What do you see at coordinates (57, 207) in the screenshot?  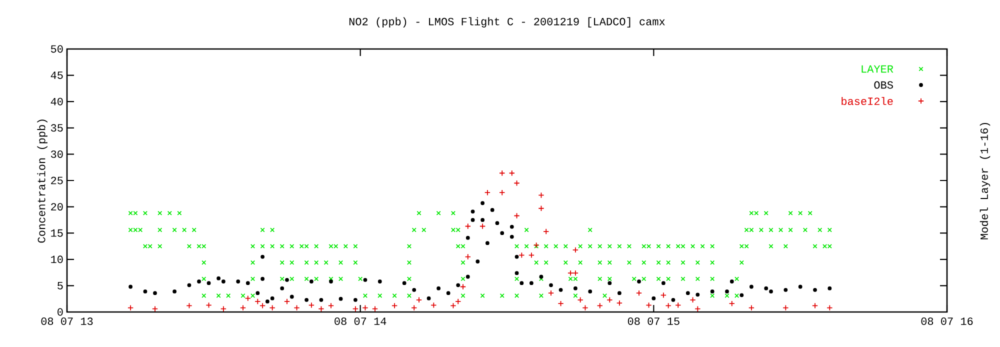 I see `y-tick-label: 20` at bounding box center [57, 207].